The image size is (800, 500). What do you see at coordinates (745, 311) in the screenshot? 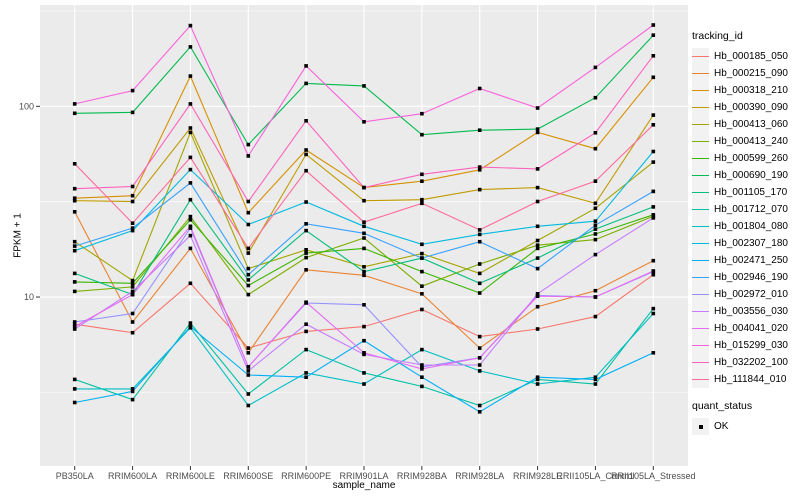
I see `legend-item-Hb_003556_030: Hb_003556_030` at bounding box center [745, 311].